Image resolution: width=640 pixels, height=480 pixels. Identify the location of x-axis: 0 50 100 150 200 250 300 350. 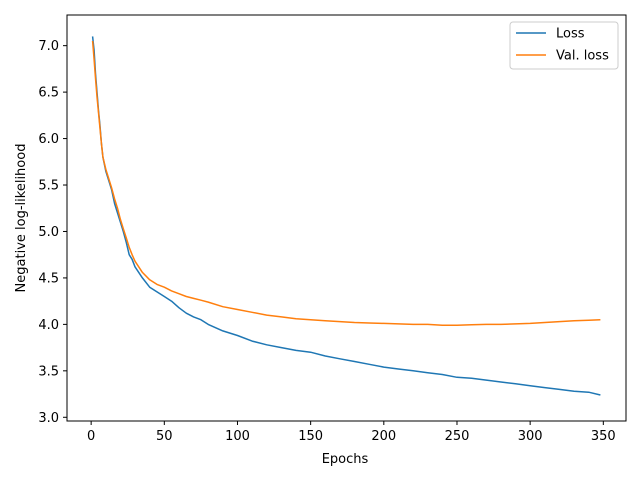
(351, 432).